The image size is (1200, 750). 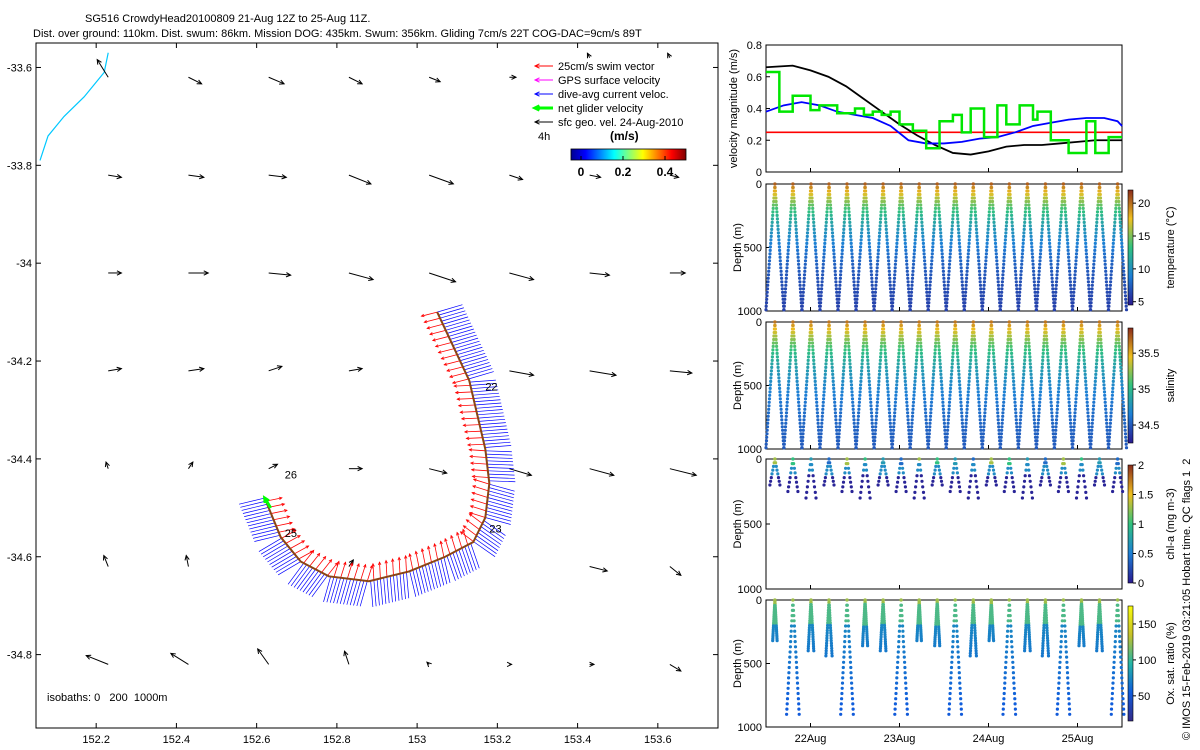 What do you see at coordinates (753, 387) in the screenshot?
I see `section-ytick-label: 500` at bounding box center [753, 387].